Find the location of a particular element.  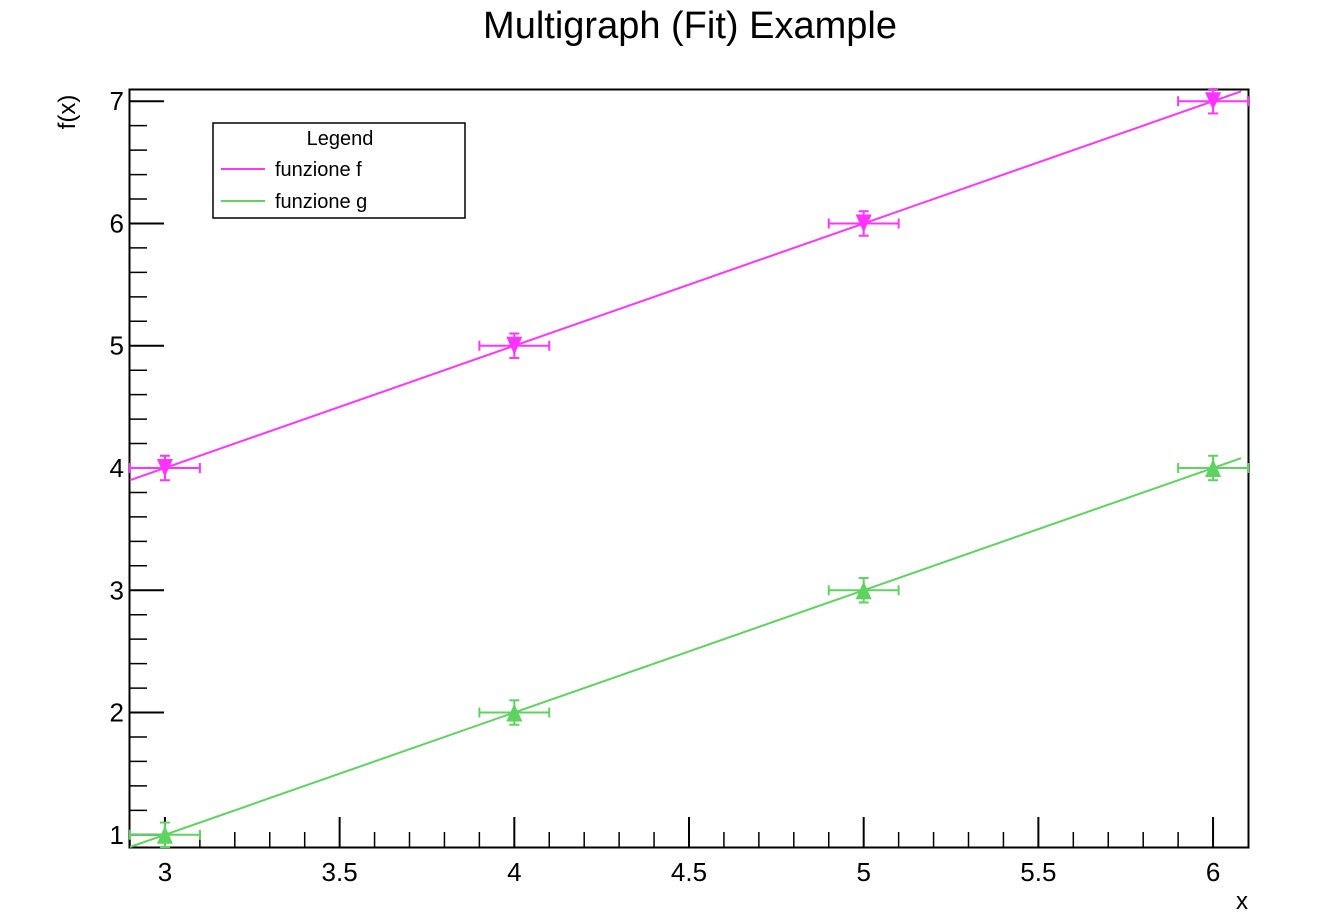

x-tick-label: 3 is located at coordinates (165, 872).